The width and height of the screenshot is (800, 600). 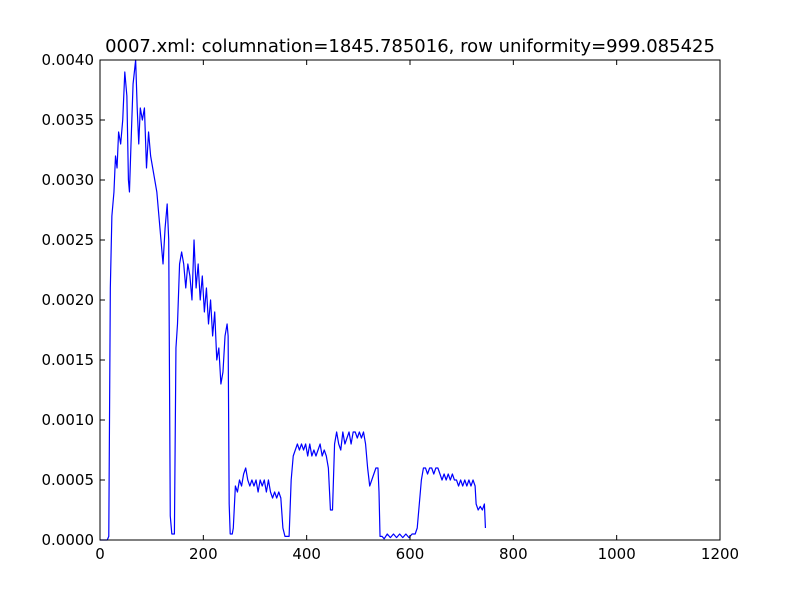 What do you see at coordinates (68, 480) in the screenshot?
I see `y-tick-label: 0.0005` at bounding box center [68, 480].